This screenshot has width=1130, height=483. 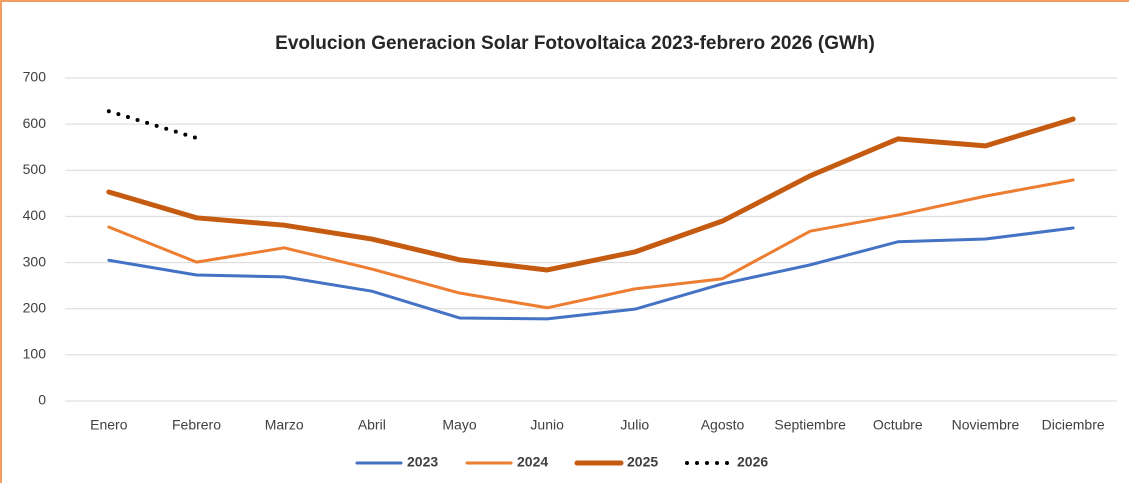 I want to click on y-tick-label: 500, so click(x=35, y=169).